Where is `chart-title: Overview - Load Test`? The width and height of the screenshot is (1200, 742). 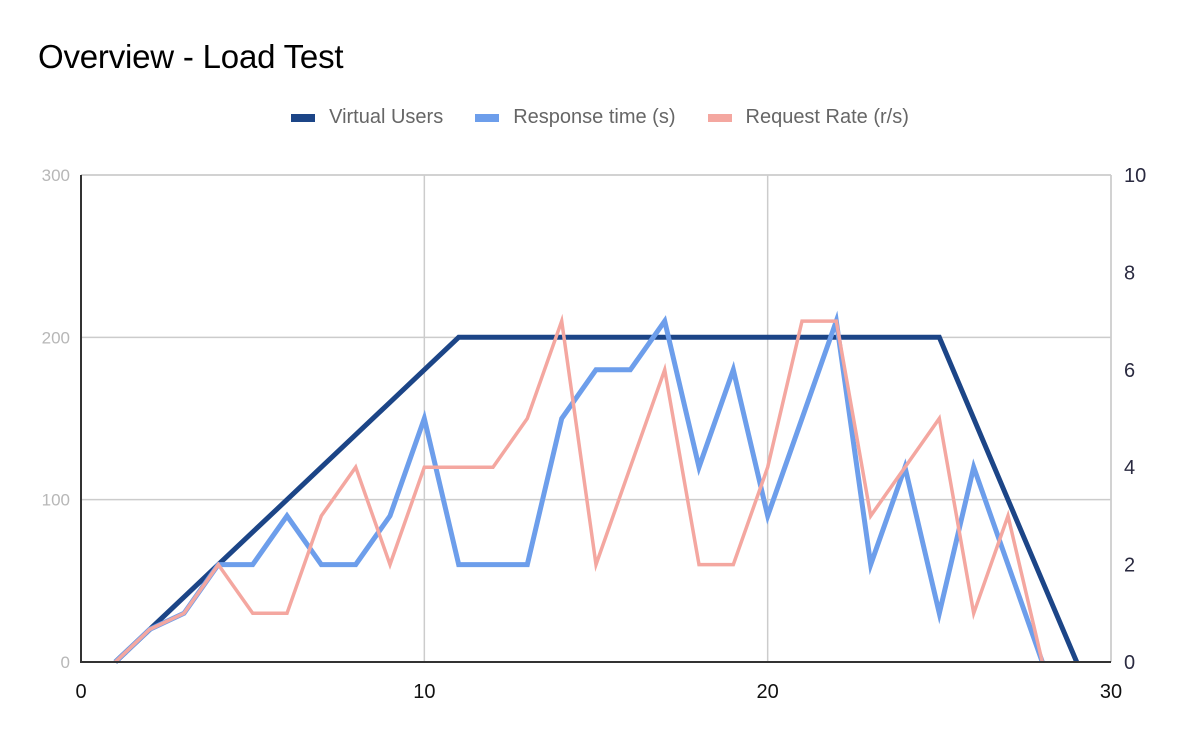
chart-title: Overview - Load Test is located at coordinates (191, 56).